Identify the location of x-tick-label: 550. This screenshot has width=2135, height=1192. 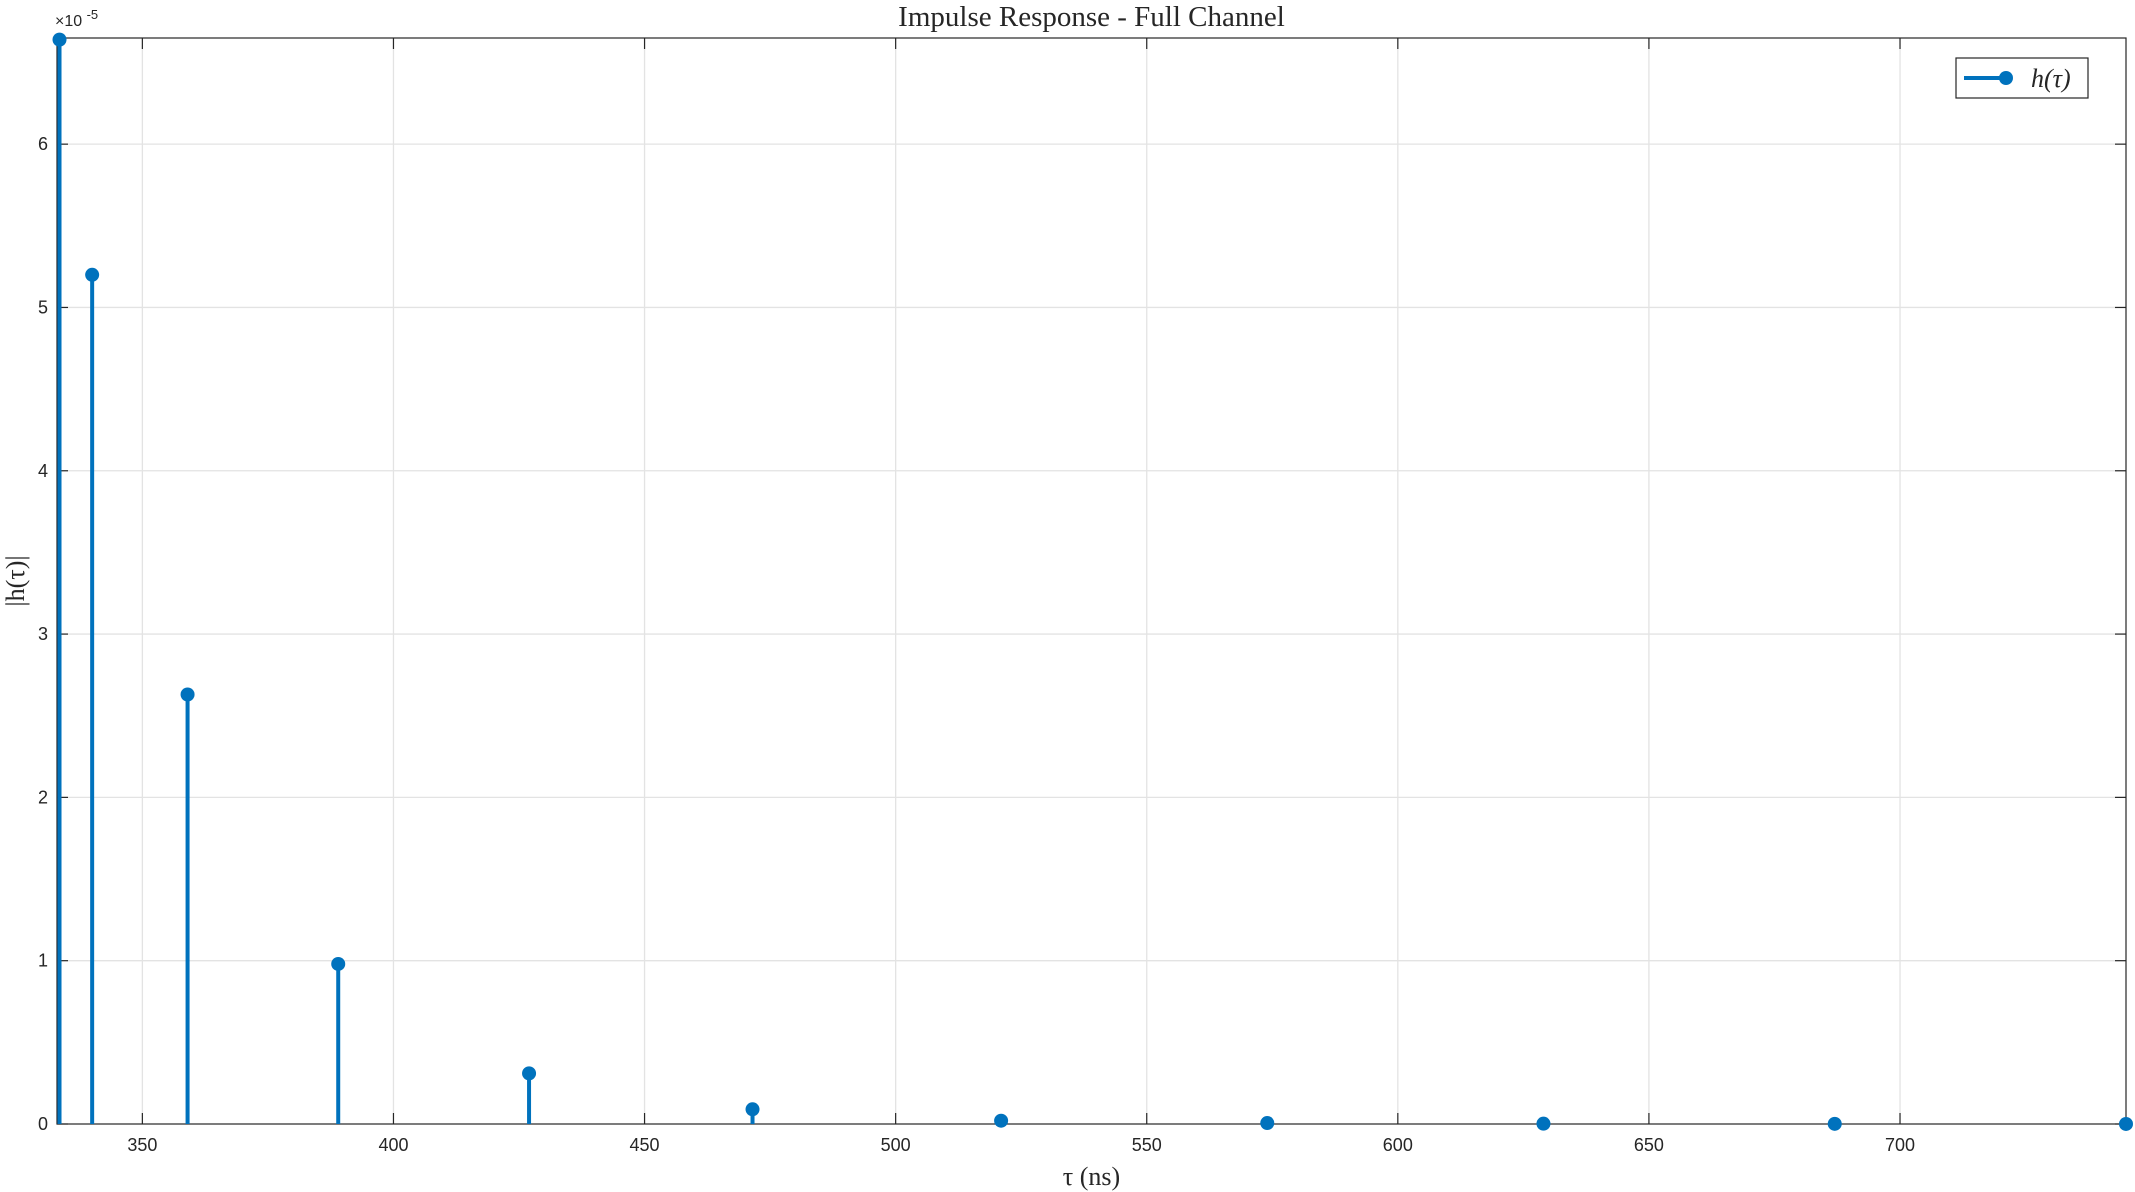
(1147, 1145).